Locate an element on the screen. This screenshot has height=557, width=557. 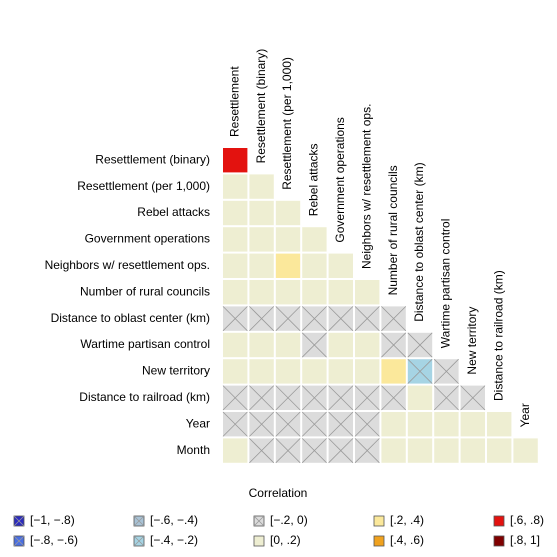
row-label: Government operations is located at coordinates (147, 239).